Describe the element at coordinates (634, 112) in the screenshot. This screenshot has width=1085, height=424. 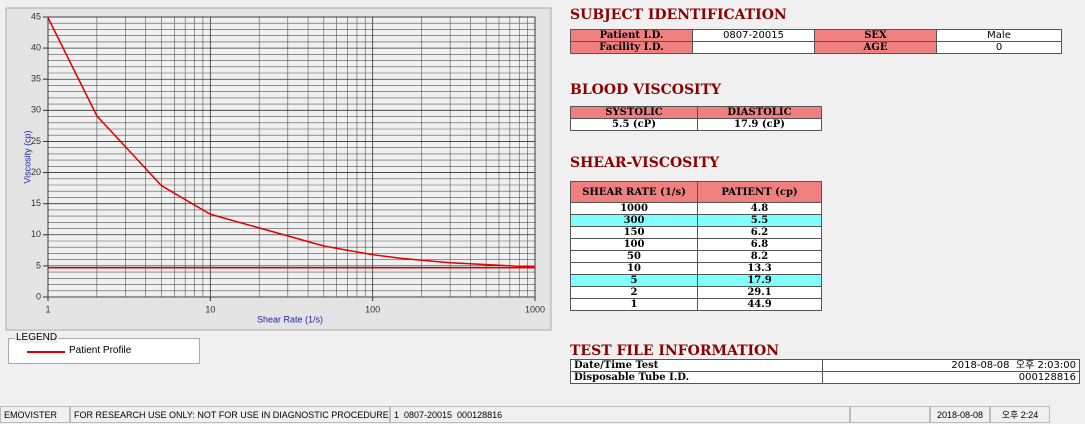
I see `cell: SYSTOLIC` at that location.